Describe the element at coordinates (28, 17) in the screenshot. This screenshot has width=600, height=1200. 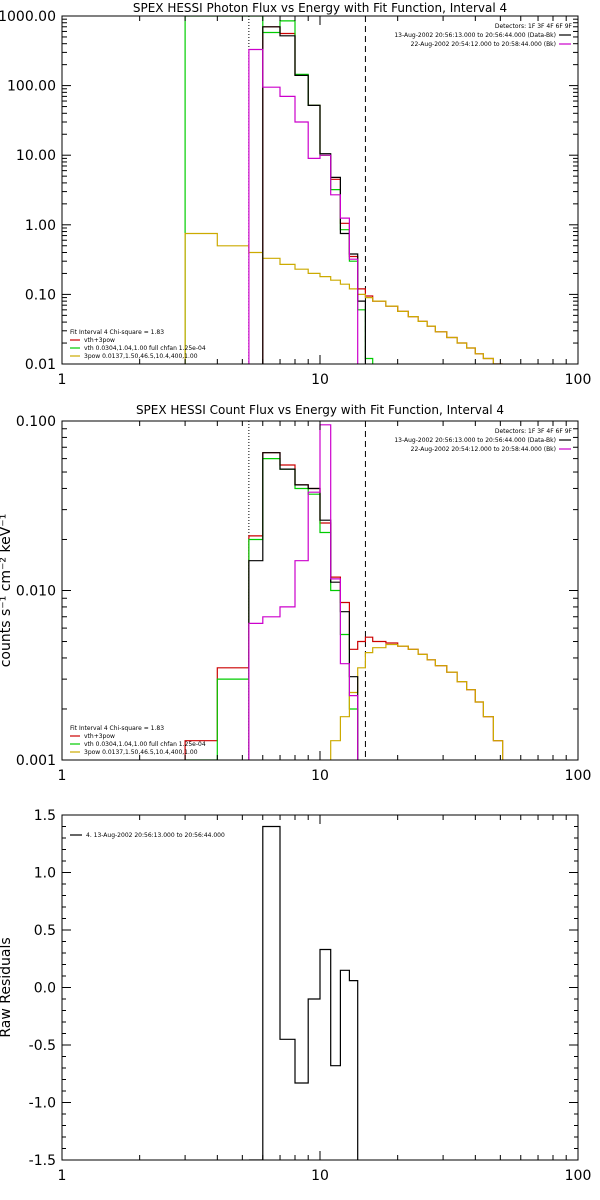
I see `y-tick-label: 1000.00` at that location.